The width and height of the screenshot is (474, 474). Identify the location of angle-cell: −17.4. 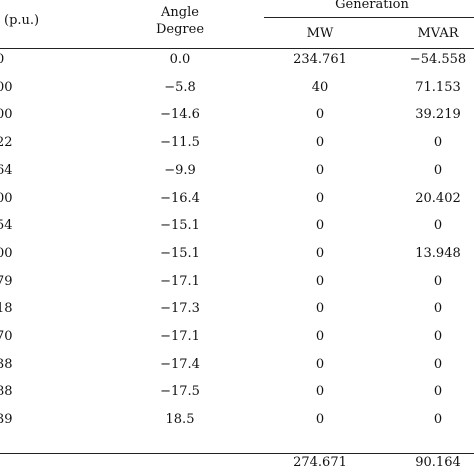
(180, 364).